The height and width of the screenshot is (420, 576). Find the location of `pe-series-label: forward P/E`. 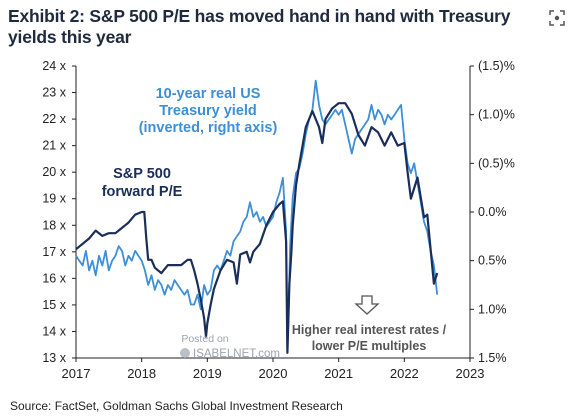

pe-series-label: forward P/E is located at coordinates (142, 192).